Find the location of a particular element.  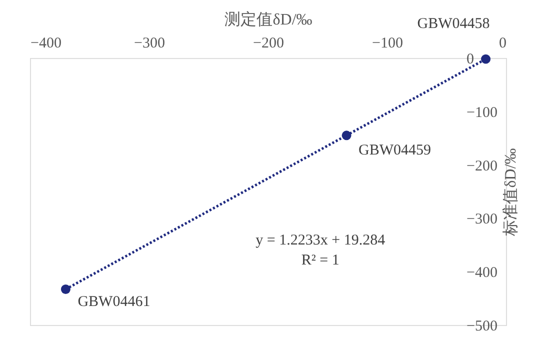

x-tick-label: −400 is located at coordinates (46, 44).